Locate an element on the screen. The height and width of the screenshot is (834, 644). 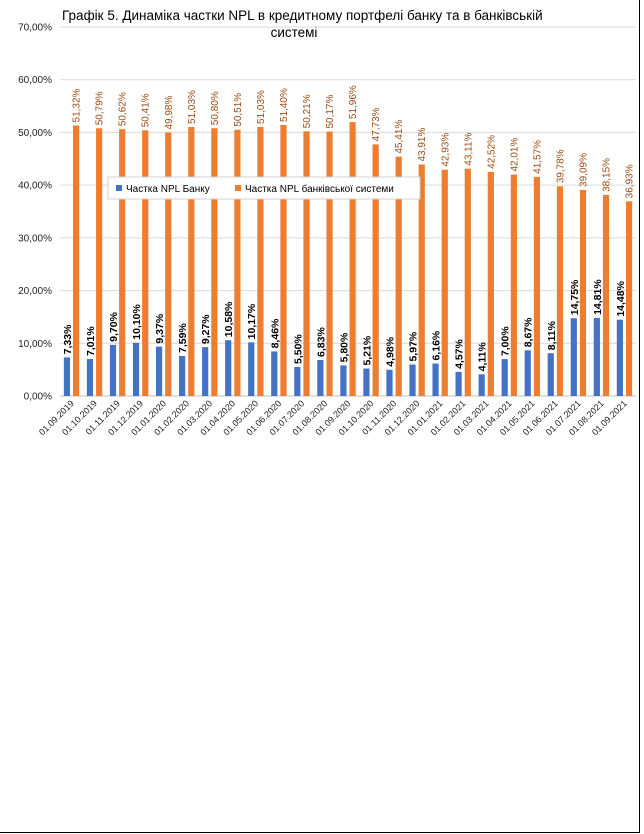
bank-npl-value-label: 14,81% is located at coordinates (598, 297).